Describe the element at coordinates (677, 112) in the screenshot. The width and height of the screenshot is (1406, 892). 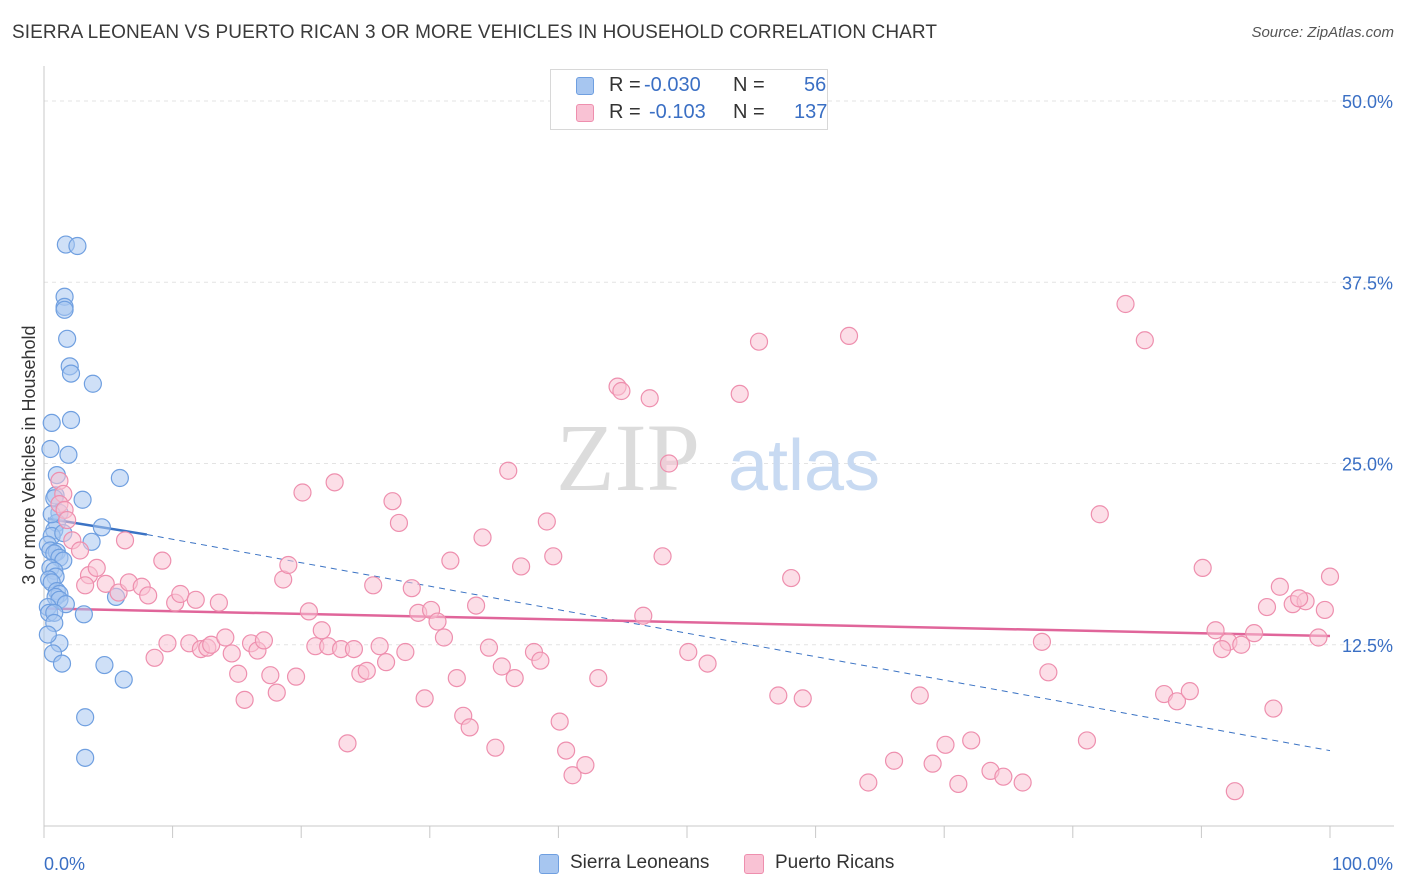
I see `r-value: -0.103` at that location.